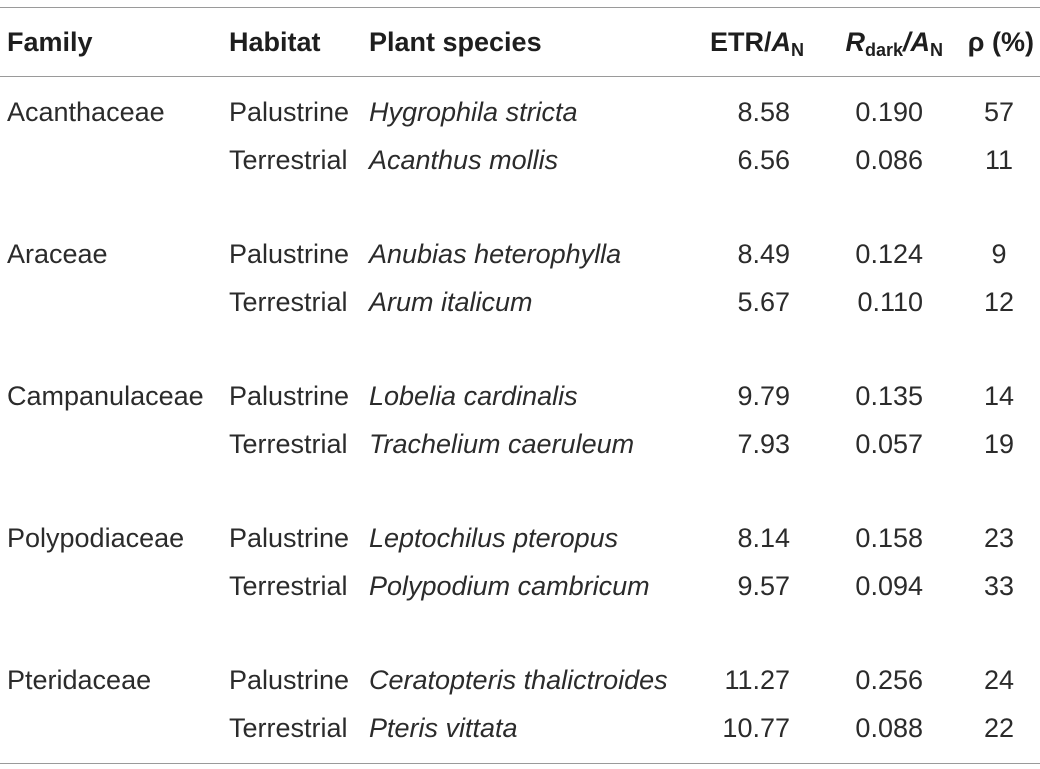 This screenshot has height=769, width=1040. I want to click on top-rule, so click(520, 7).